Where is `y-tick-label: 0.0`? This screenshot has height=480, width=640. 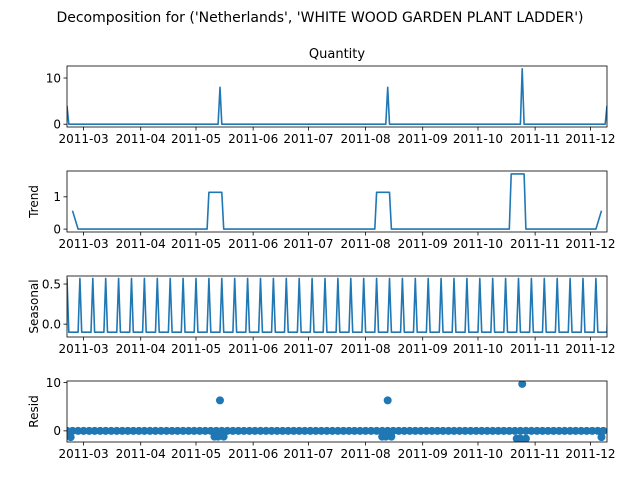
y-tick-label: 0.0 is located at coordinates (51, 324).